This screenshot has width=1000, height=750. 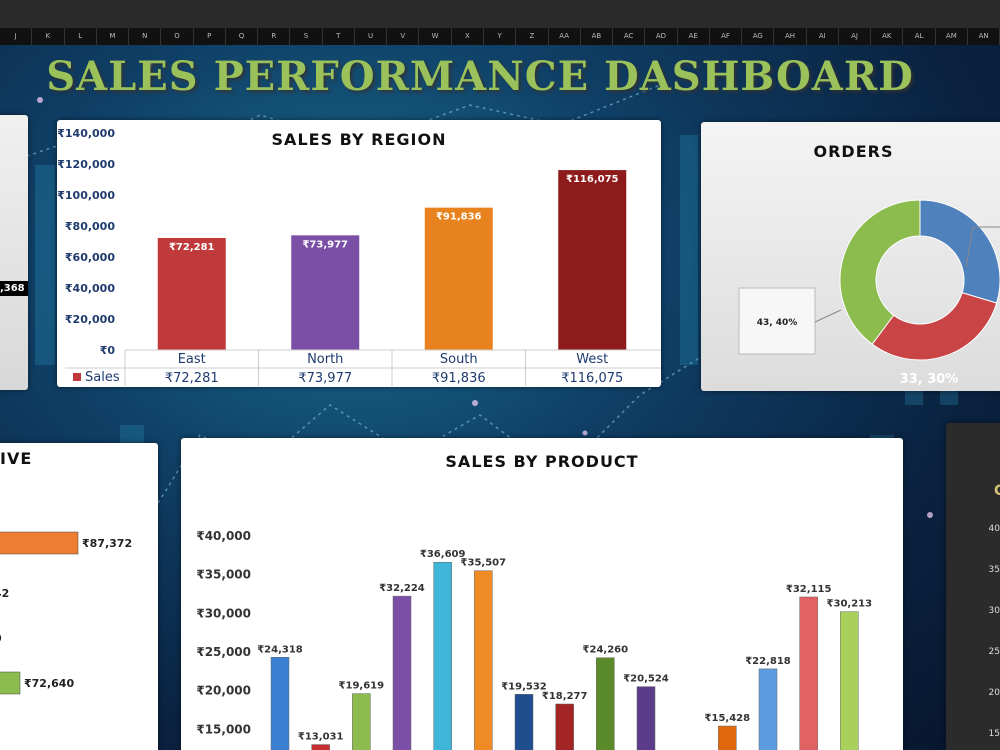 I want to click on region-legend-key, so click(x=77, y=377).